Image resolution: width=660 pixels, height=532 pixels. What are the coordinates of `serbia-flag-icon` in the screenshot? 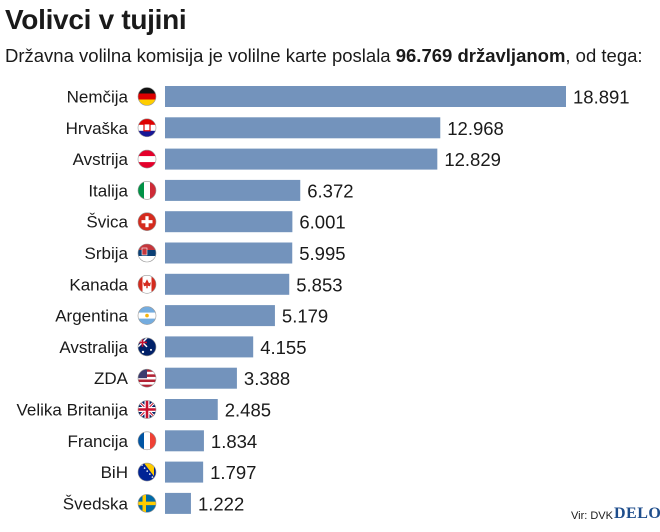 It's located at (147, 253).